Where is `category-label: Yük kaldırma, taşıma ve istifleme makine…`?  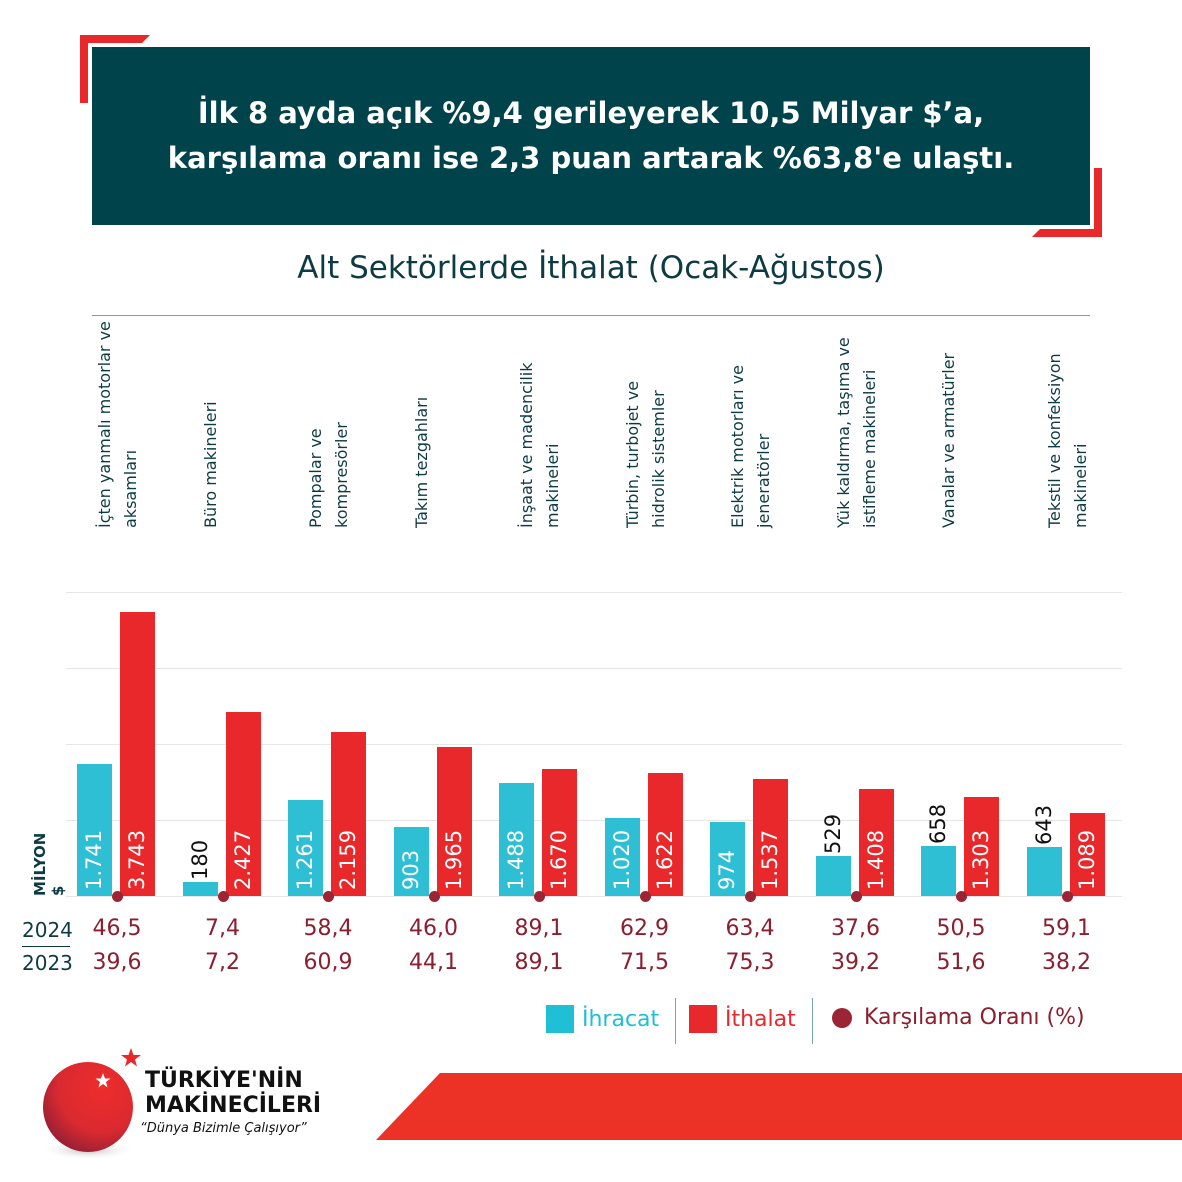 category-label: Yük kaldırma, taşıma ve istifleme makine… is located at coordinates (856, 432).